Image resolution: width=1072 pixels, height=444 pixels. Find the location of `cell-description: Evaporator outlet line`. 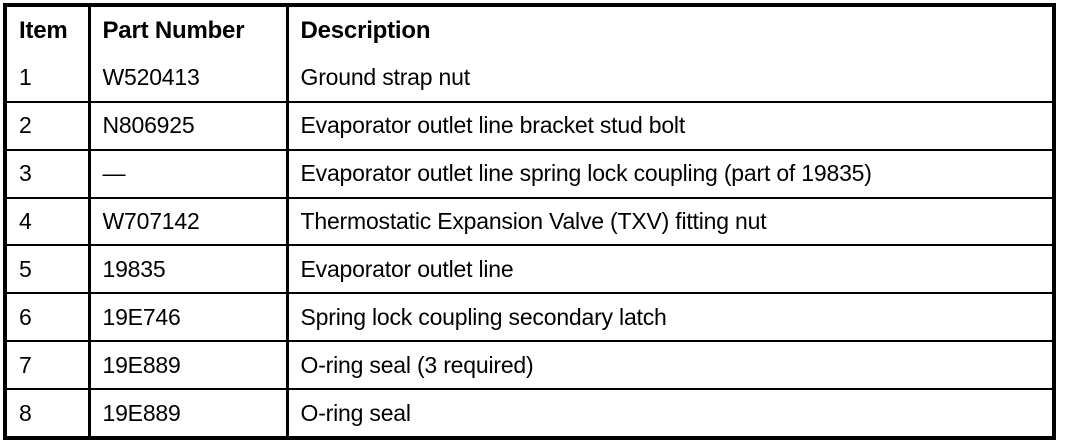

cell-description: Evaporator outlet line is located at coordinates (669, 270).